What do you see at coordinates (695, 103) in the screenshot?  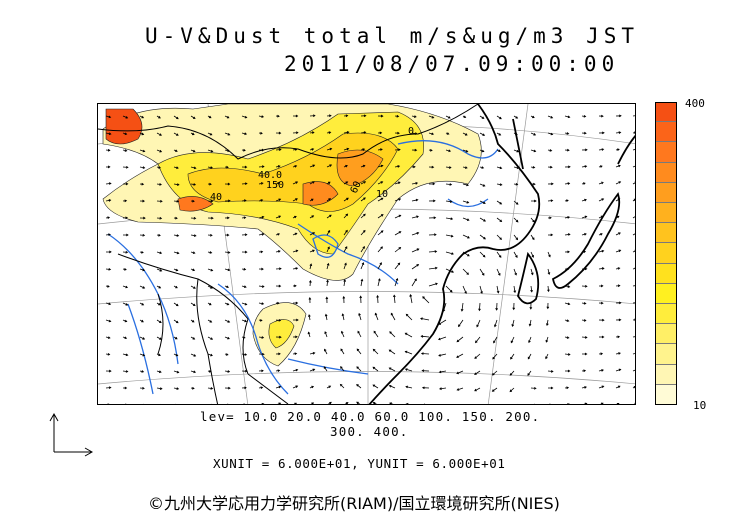 I see `colorbar-max-label: 400` at bounding box center [695, 103].